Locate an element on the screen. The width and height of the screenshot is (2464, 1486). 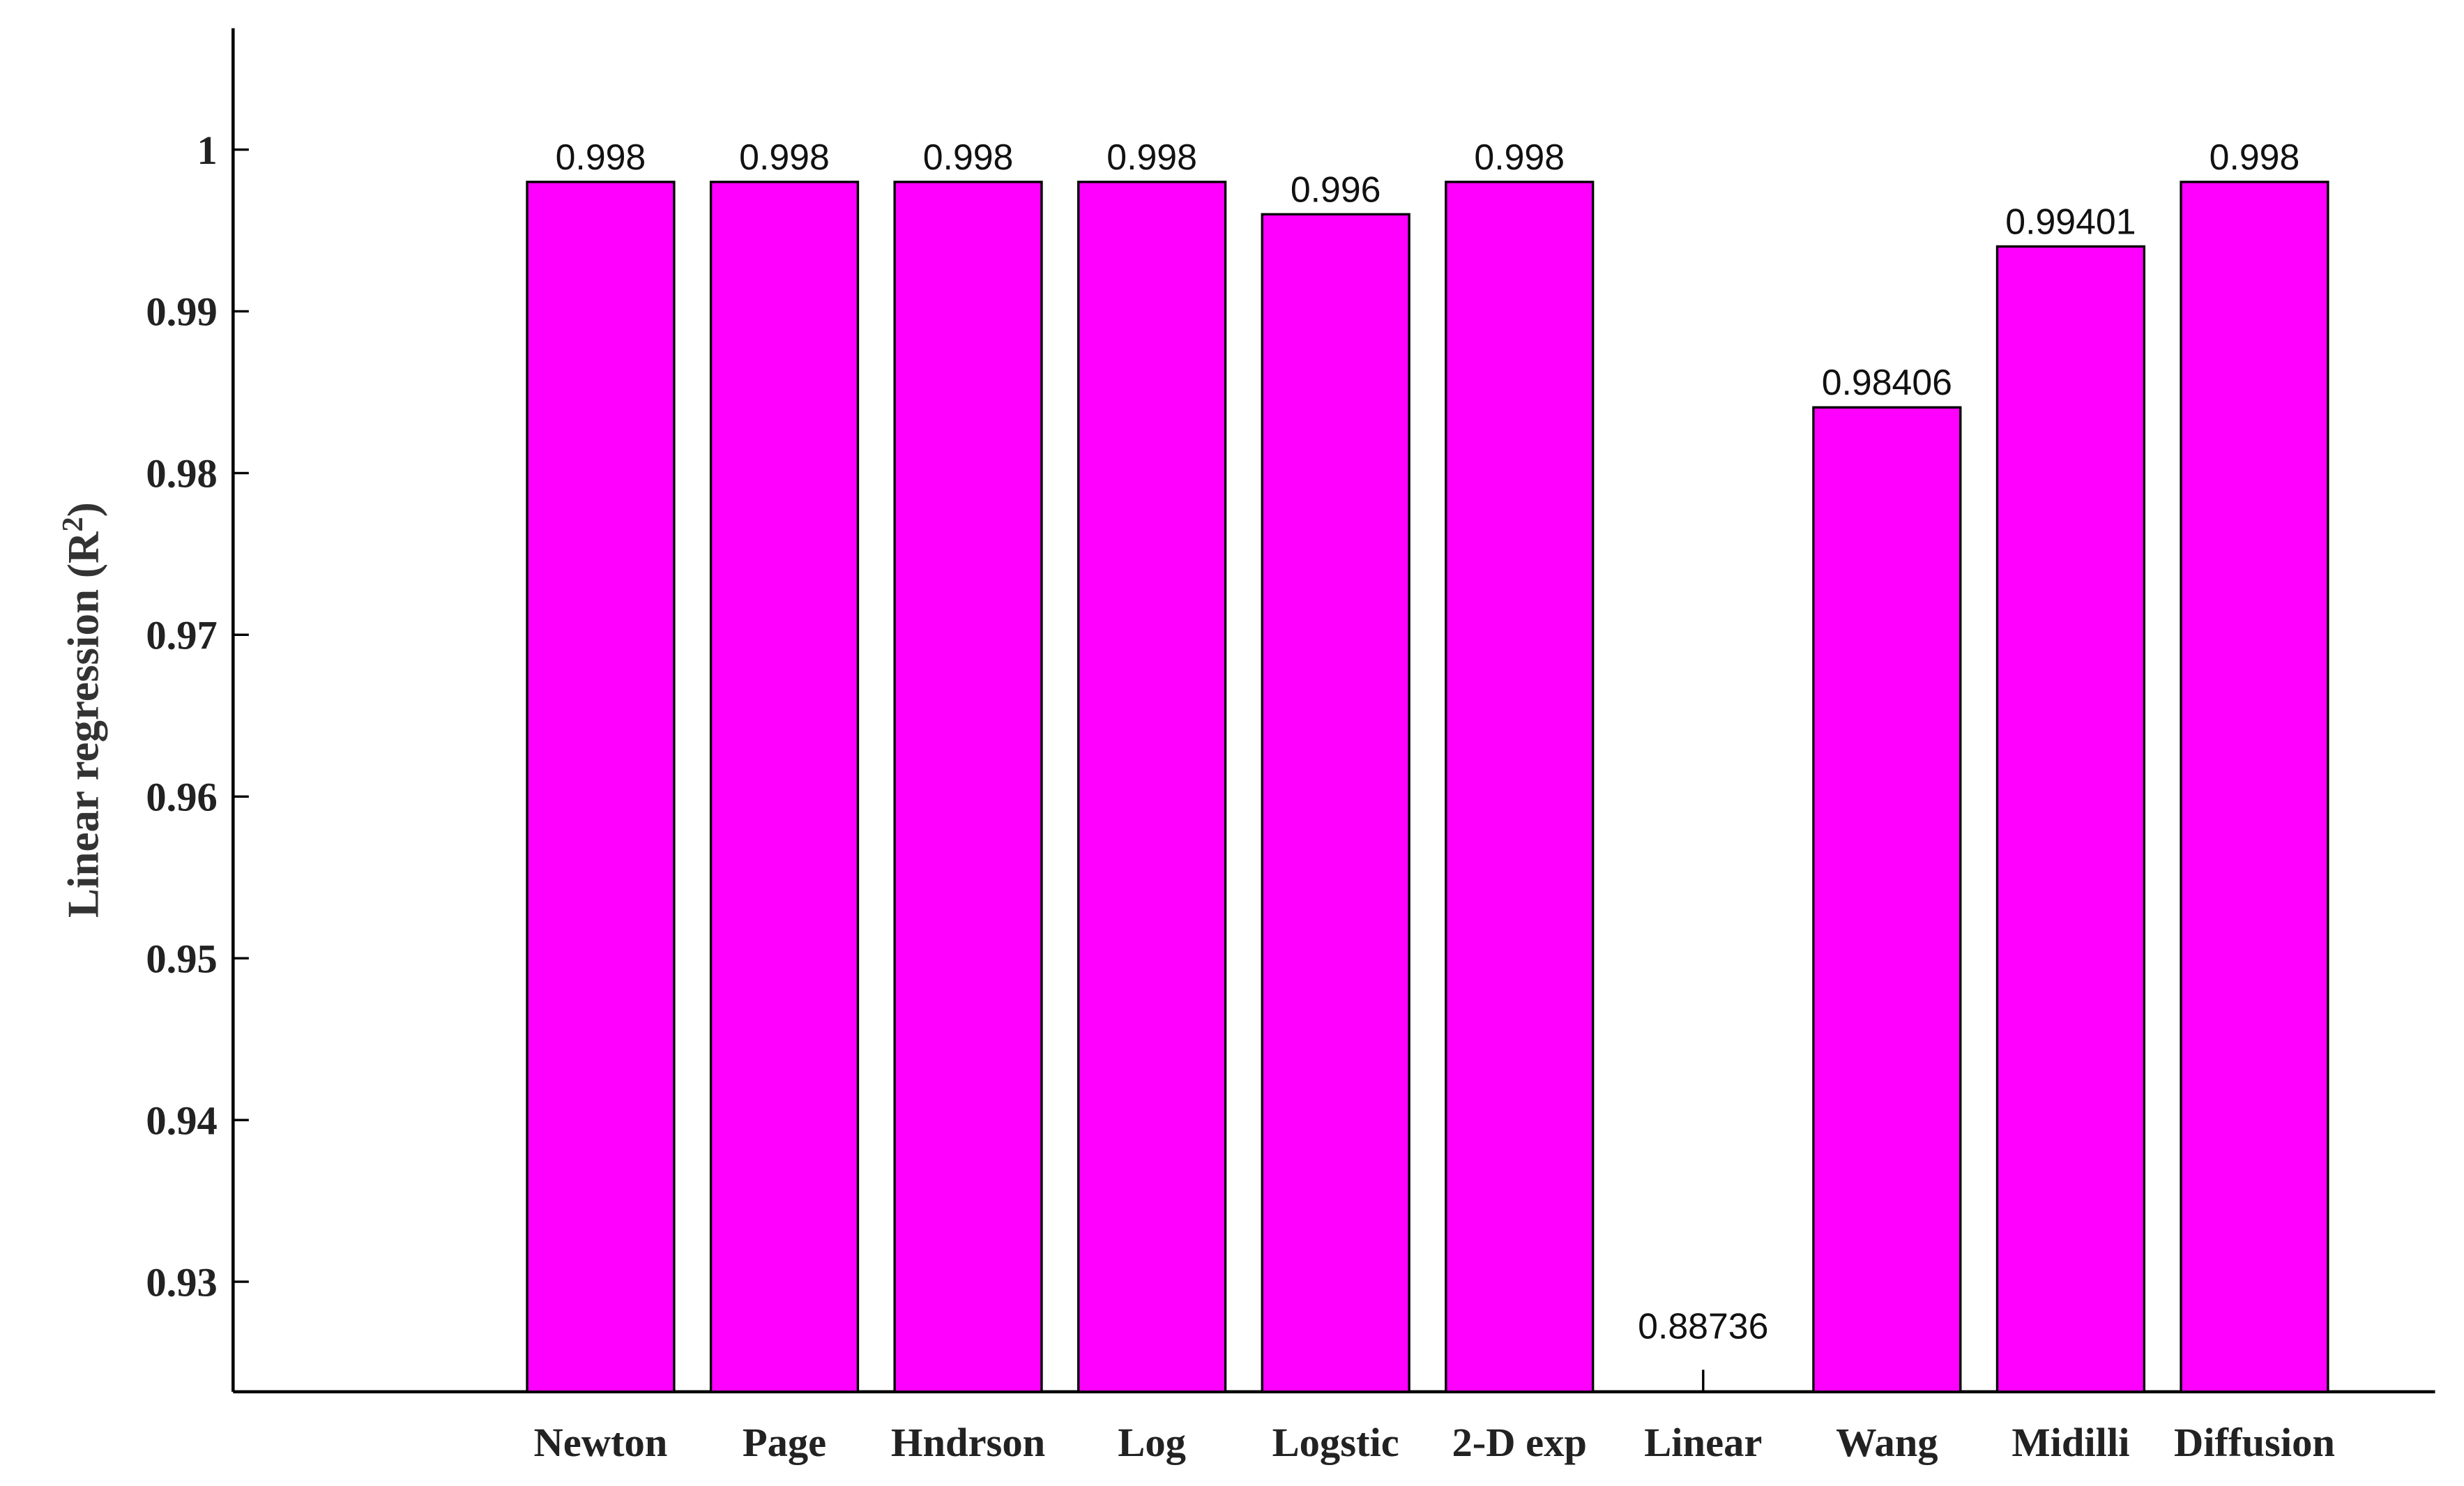
x-tick-label: Logstic is located at coordinates (1335, 1442).